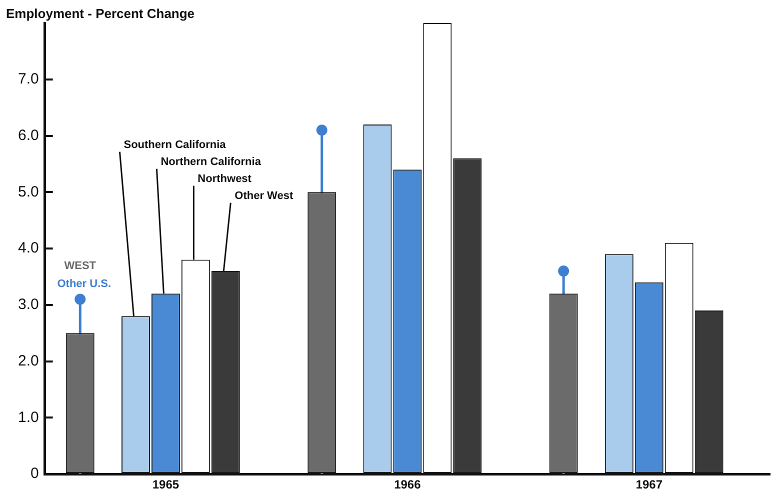  I want to click on text: Northwest, so click(225, 178).